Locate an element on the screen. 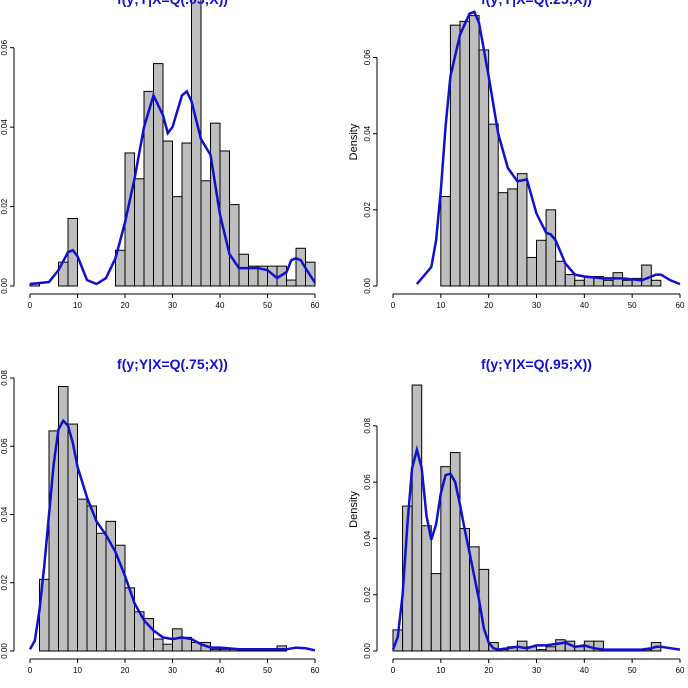  chart-title: f(y;Y|X=Q(.25;X)) is located at coordinates (536, 3).